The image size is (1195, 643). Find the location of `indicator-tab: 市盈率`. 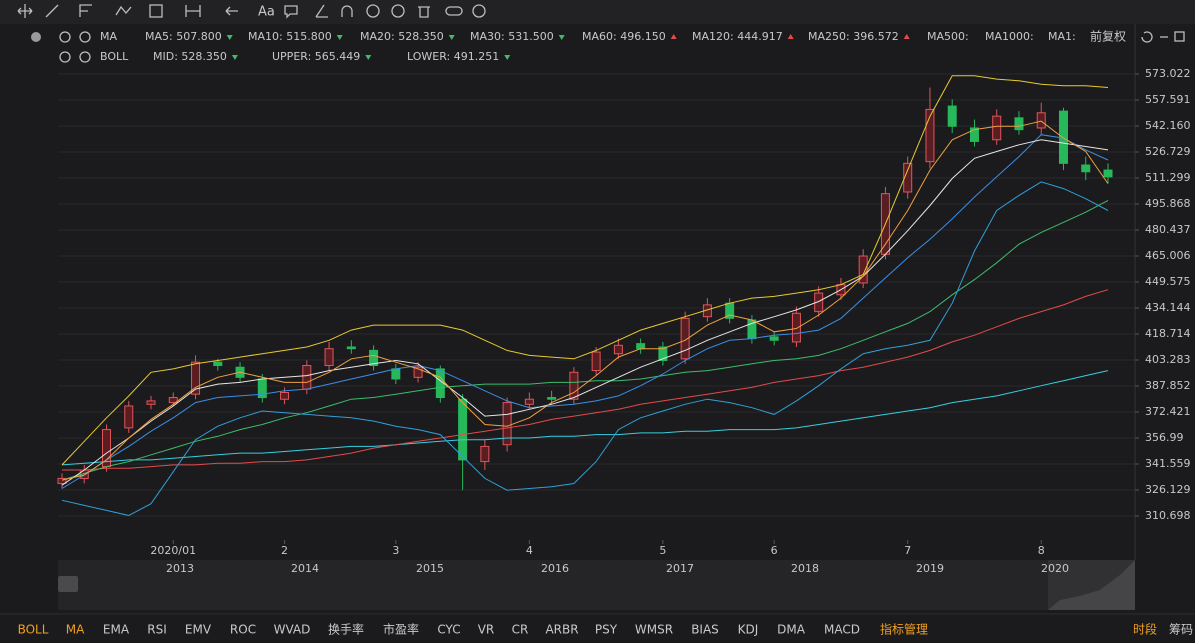

indicator-tab: 市盈率 is located at coordinates (401, 629).